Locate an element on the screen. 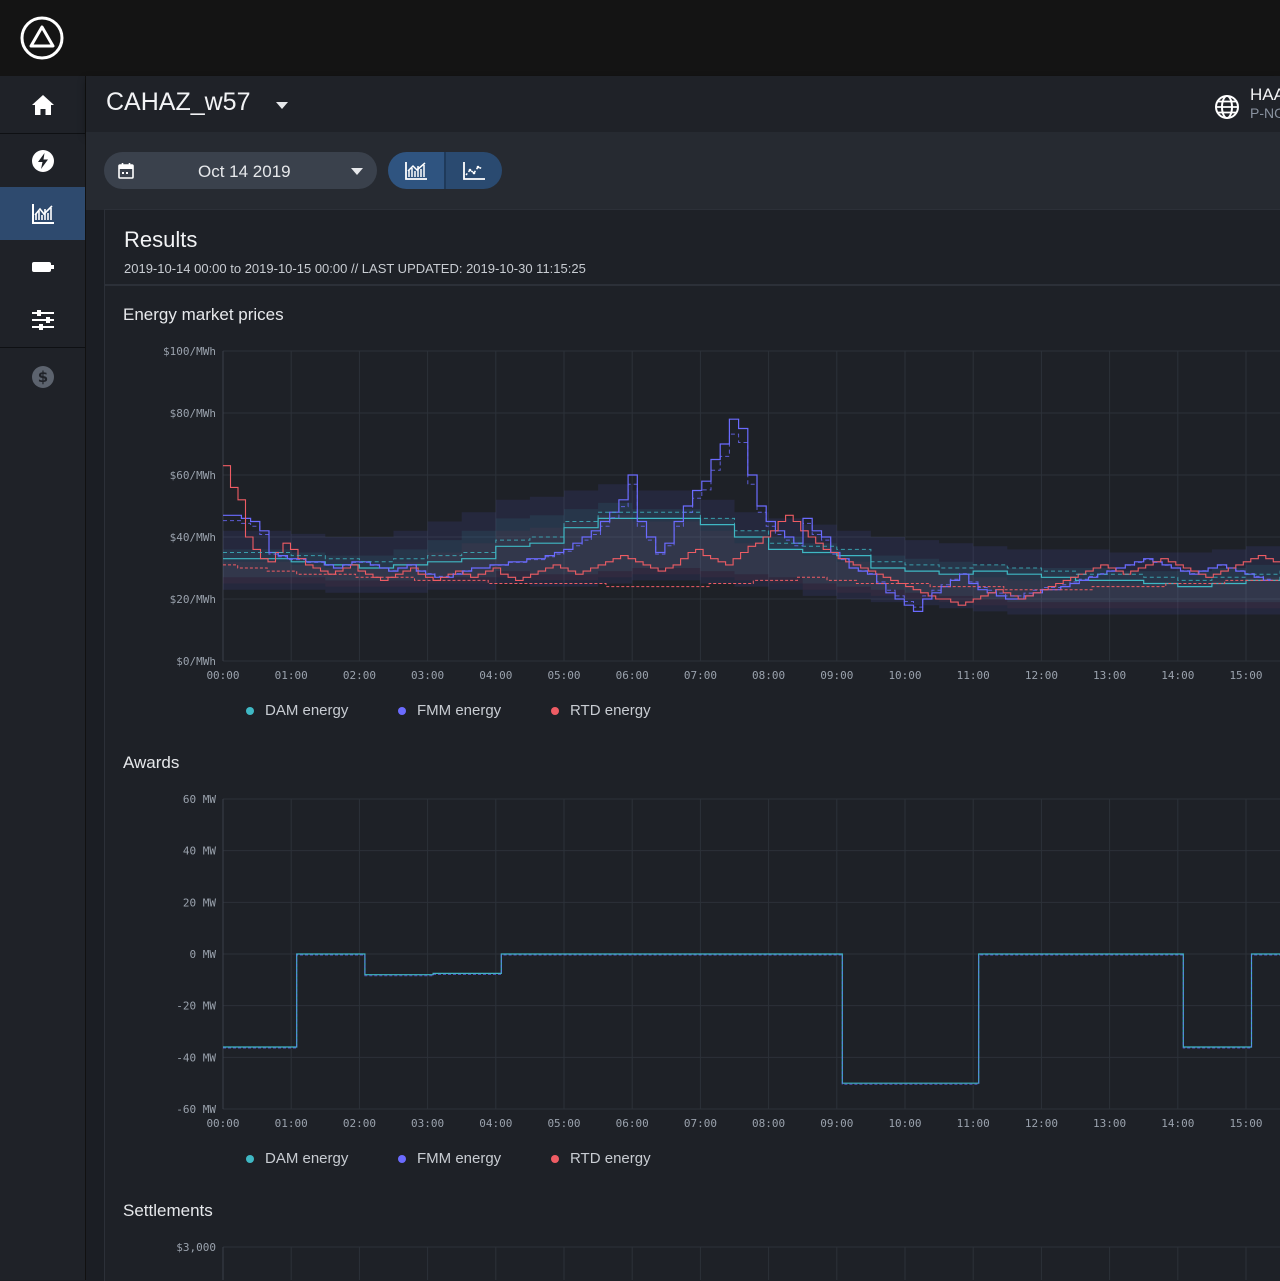  sidebar-item-battery is located at coordinates (42, 266).